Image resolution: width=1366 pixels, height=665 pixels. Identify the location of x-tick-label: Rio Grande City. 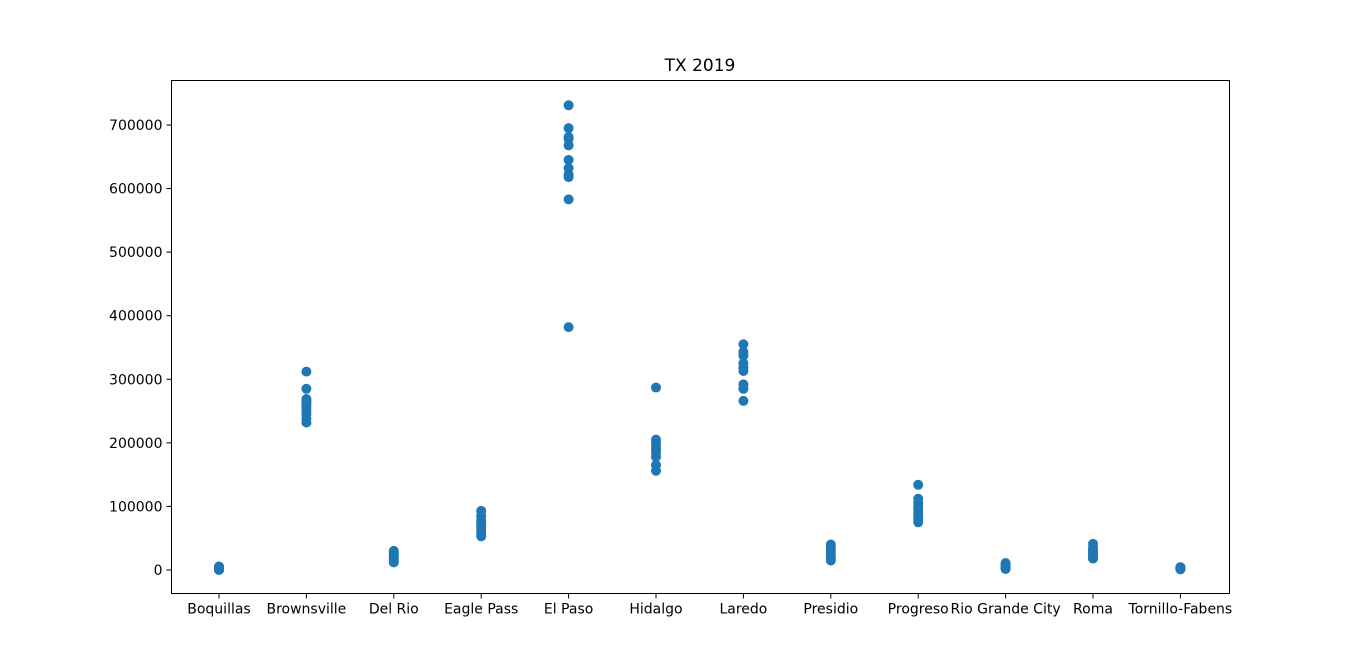
(1006, 610).